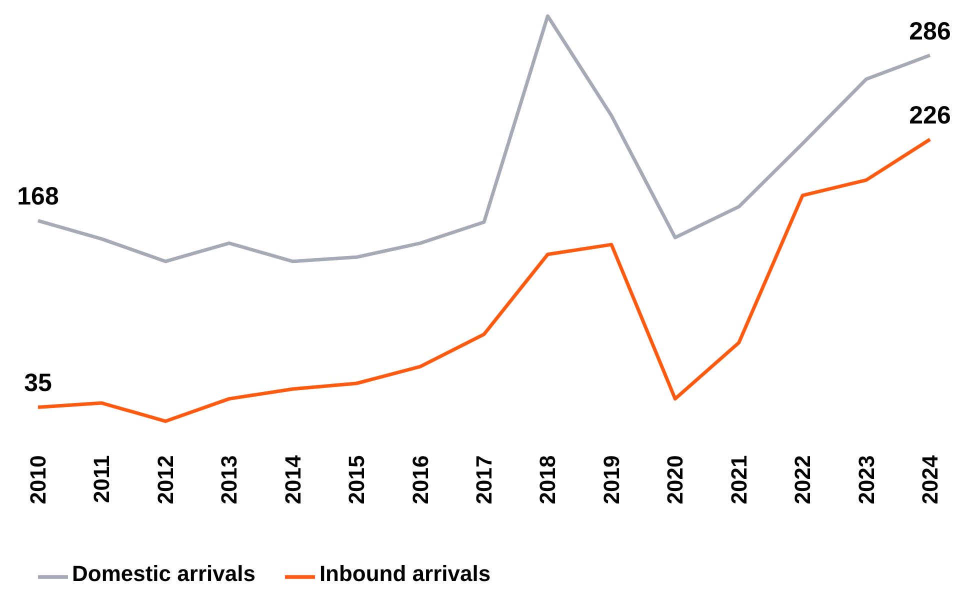 This screenshot has height=600, width=968. Describe the element at coordinates (229, 479) in the screenshot. I see `x-tick-label: 2013` at that location.